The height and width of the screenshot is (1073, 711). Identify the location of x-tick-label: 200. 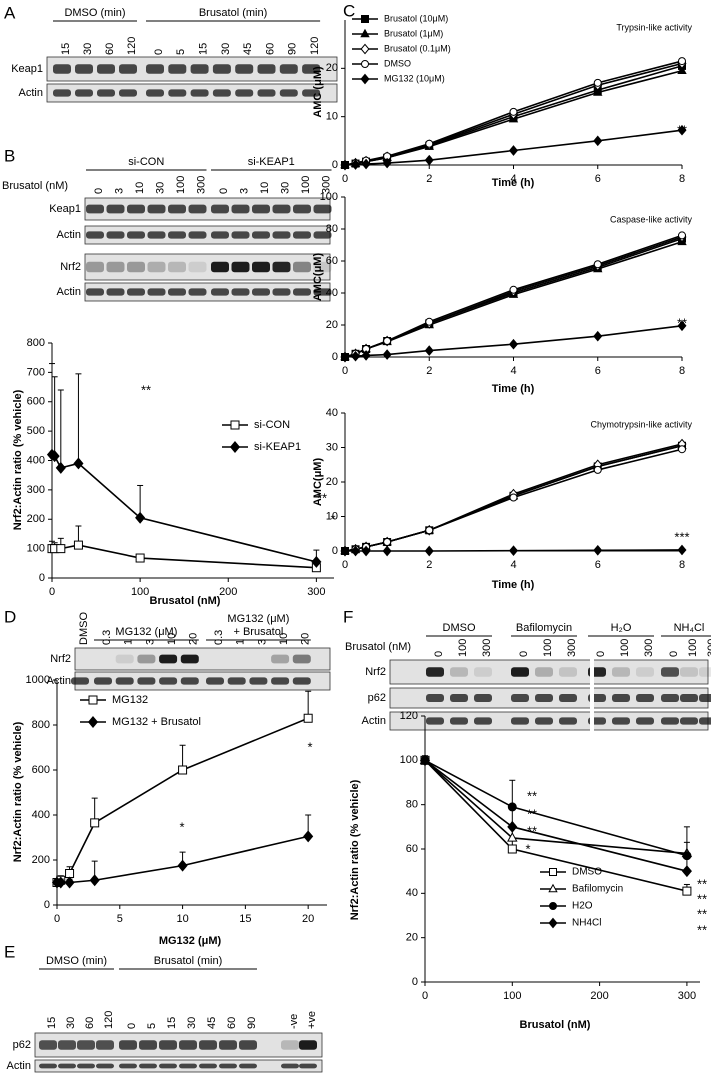
(228, 592).